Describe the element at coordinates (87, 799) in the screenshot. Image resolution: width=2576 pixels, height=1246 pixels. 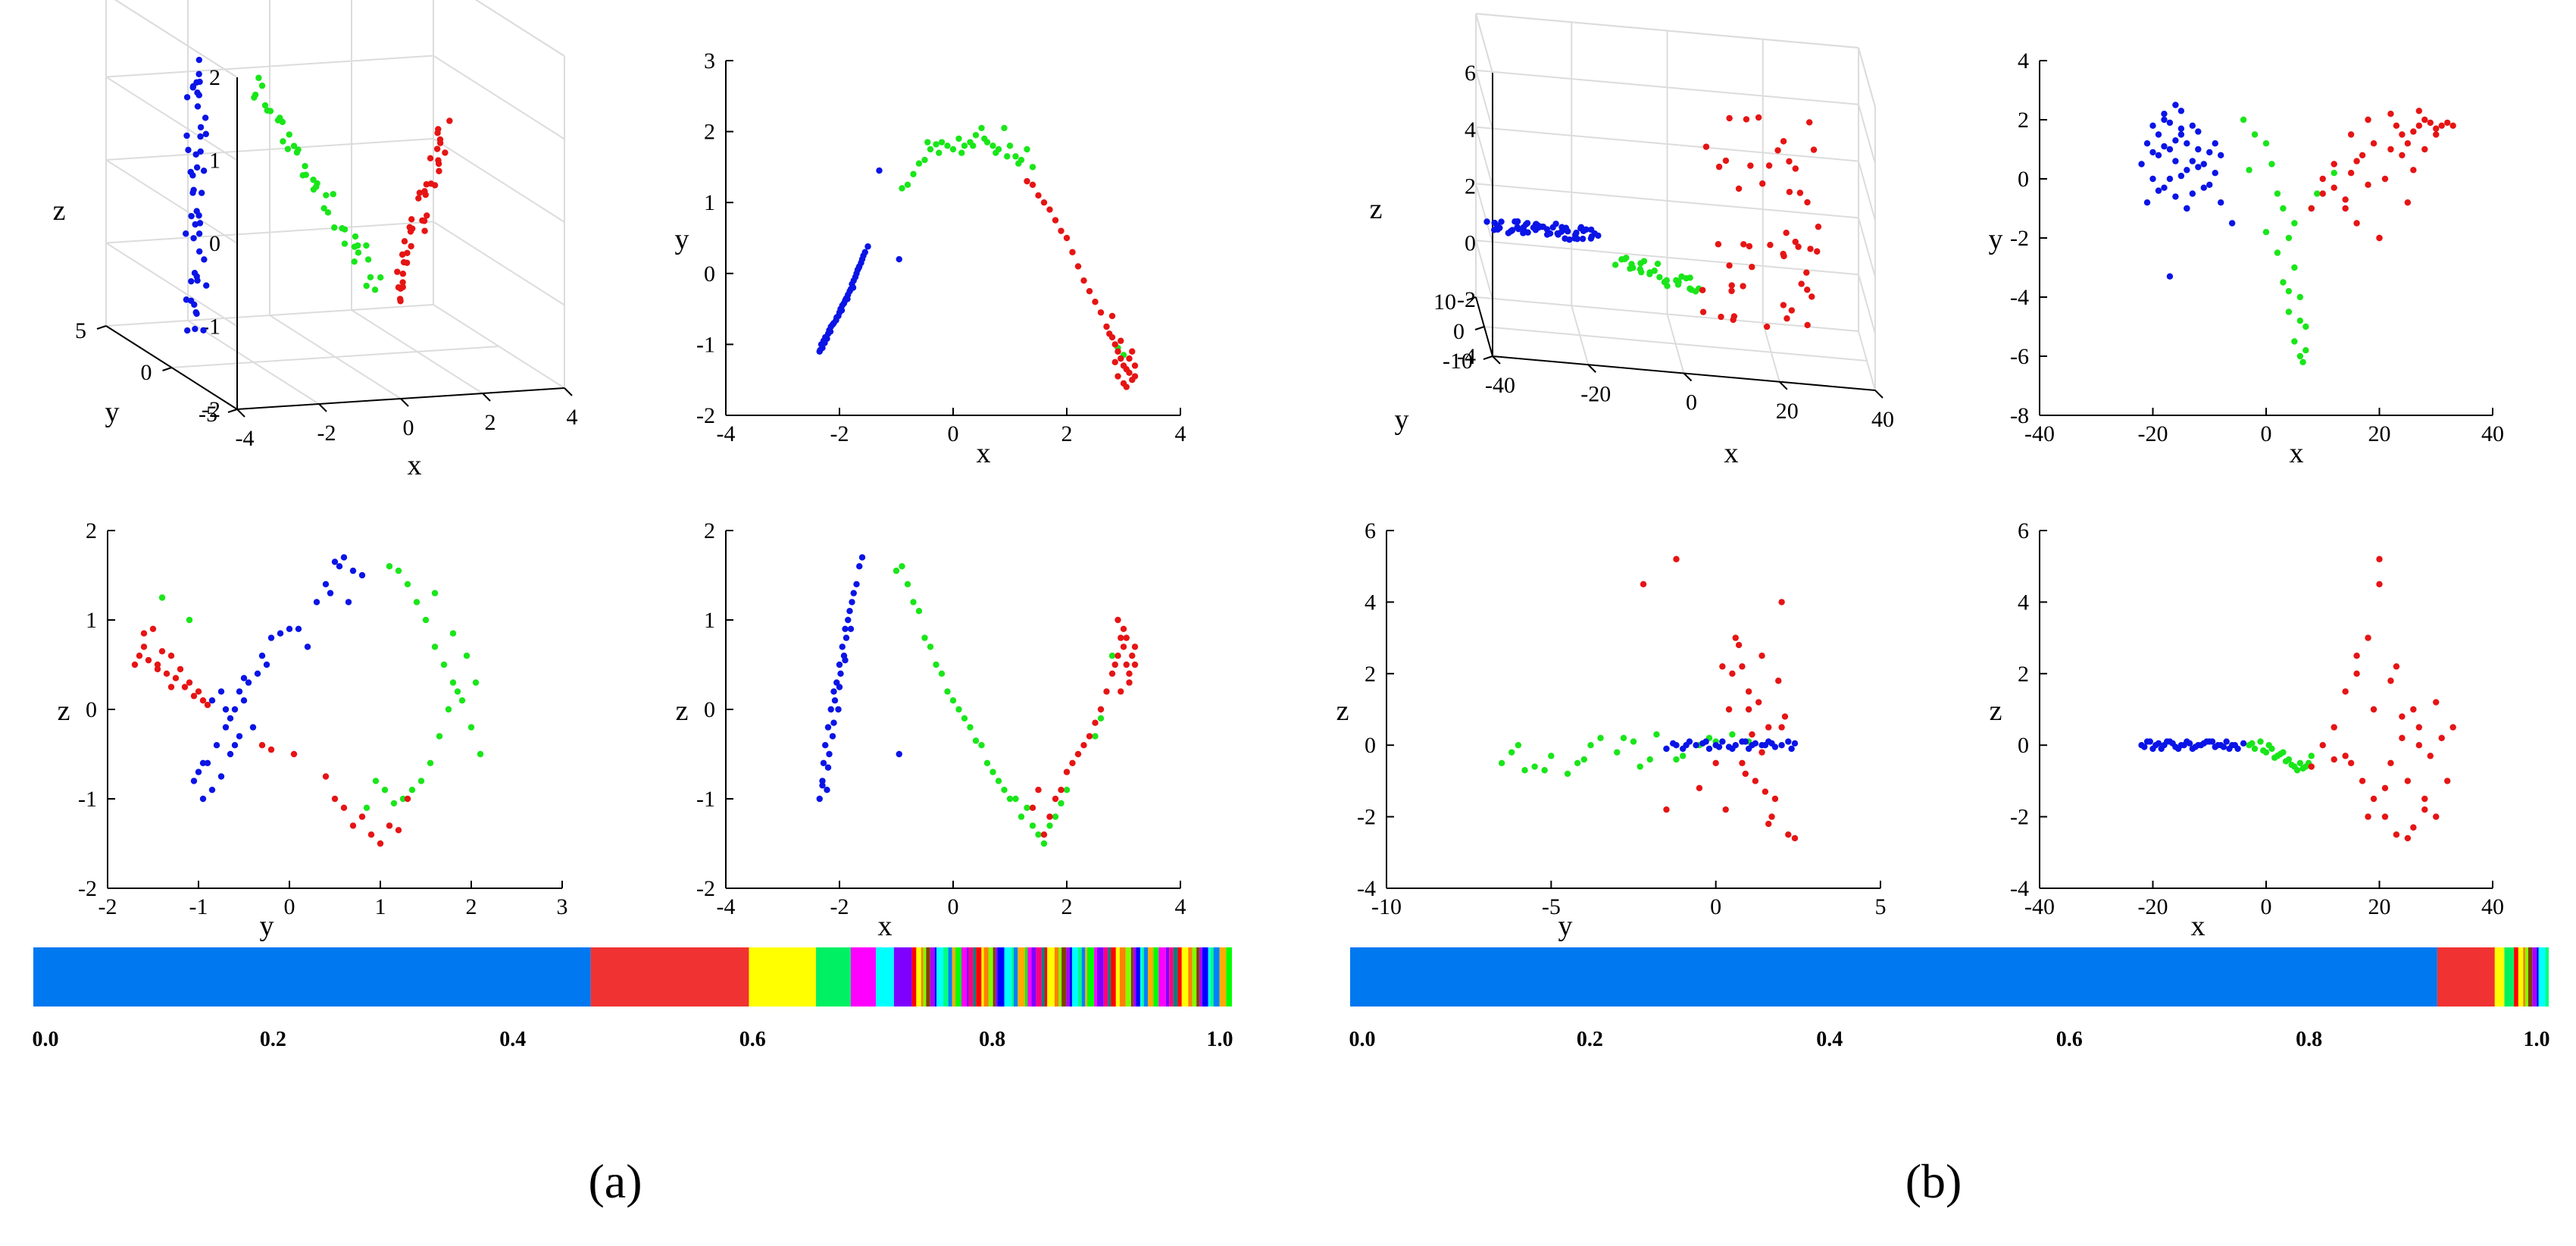
I see `y-tick-label: -1` at that location.